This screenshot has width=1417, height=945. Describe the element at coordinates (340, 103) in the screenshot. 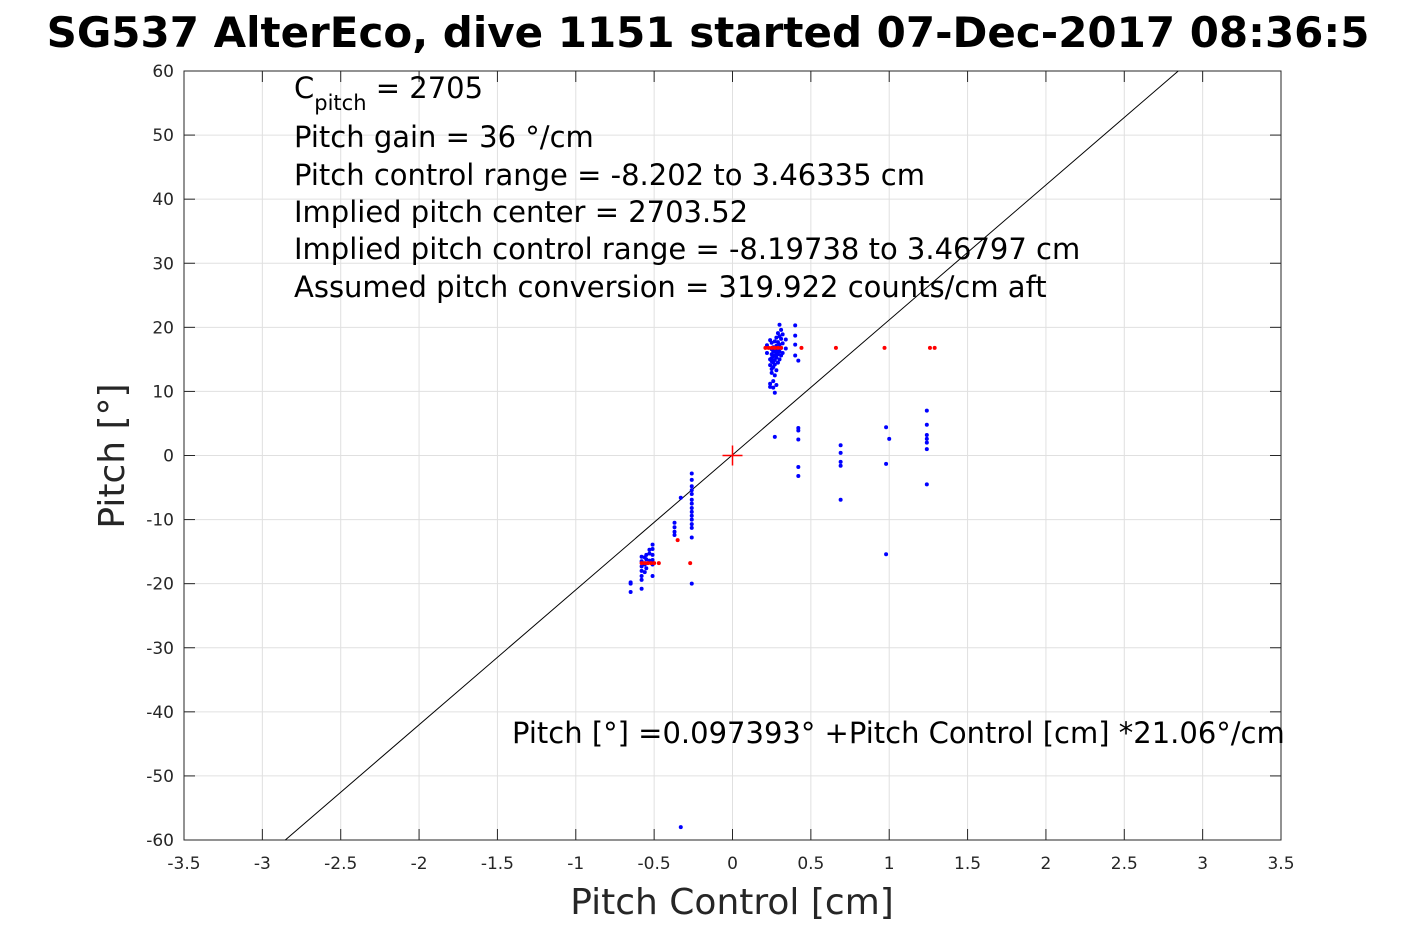

I see `c-pitch-subscript: pitch` at that location.